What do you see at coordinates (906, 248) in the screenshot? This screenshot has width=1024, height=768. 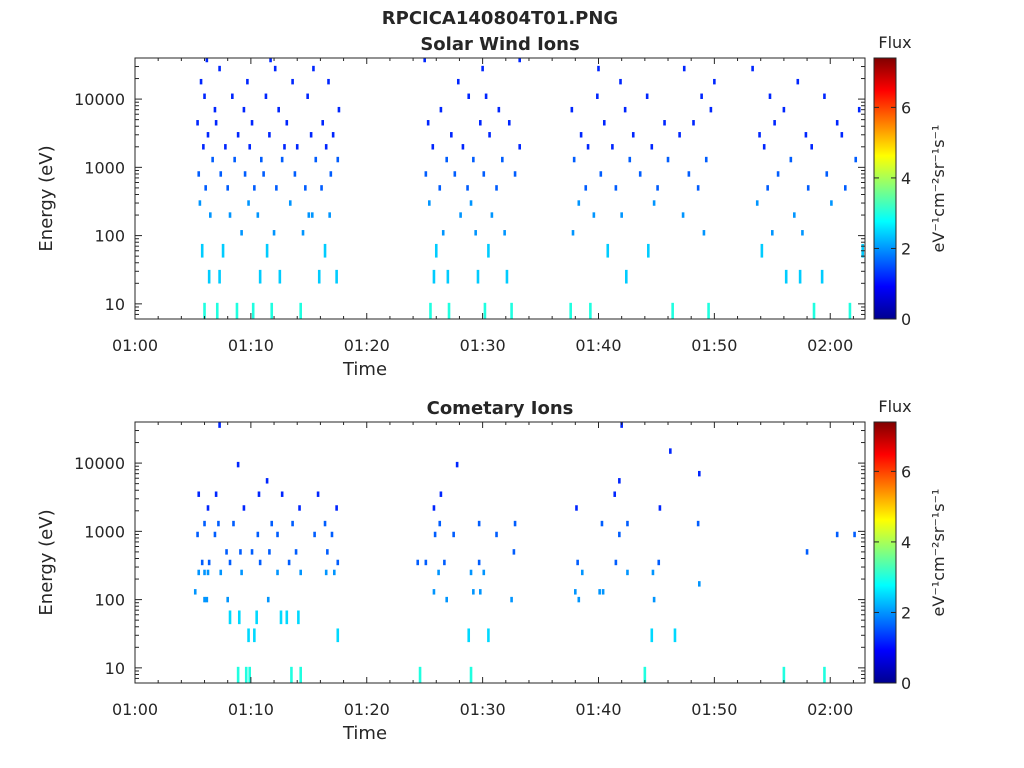 I see `colorbar-tick-label: 2` at bounding box center [906, 248].